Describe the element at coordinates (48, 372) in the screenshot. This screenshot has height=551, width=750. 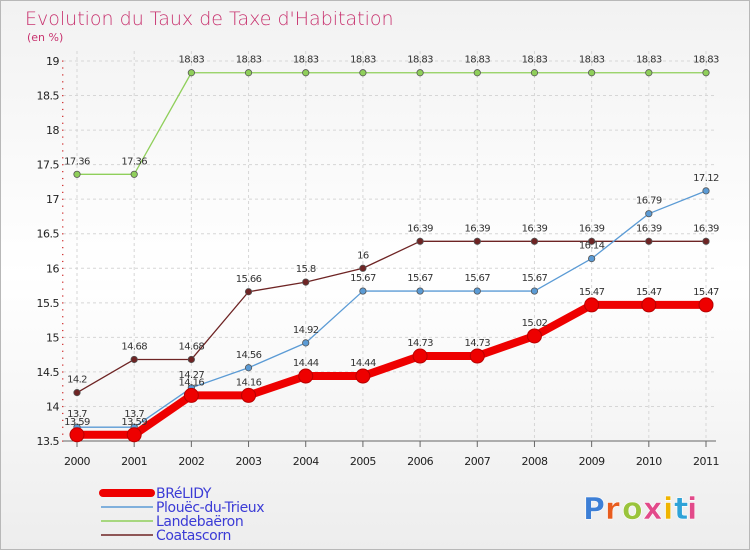
I see `y-tick-label: 14.5` at that location.